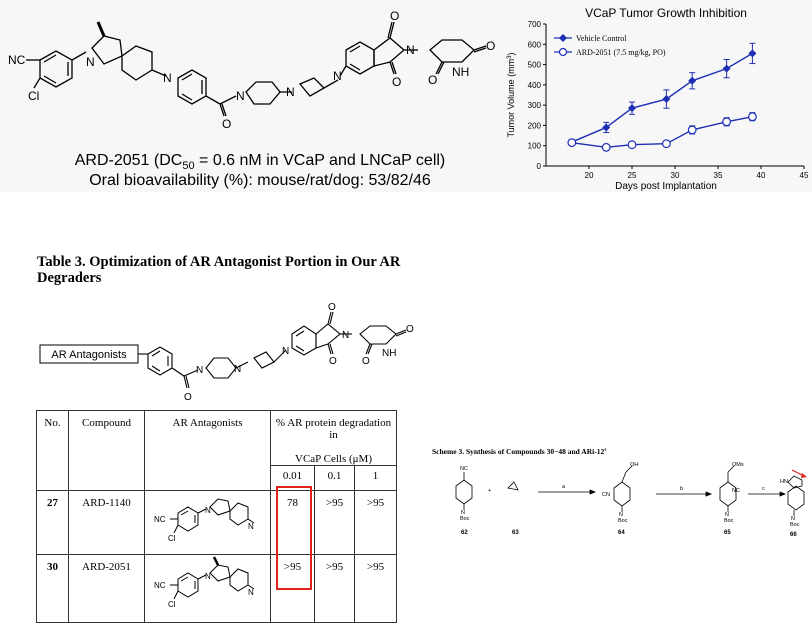  Describe the element at coordinates (535, 125) in the screenshot. I see `y-tick-label: 200` at that location.